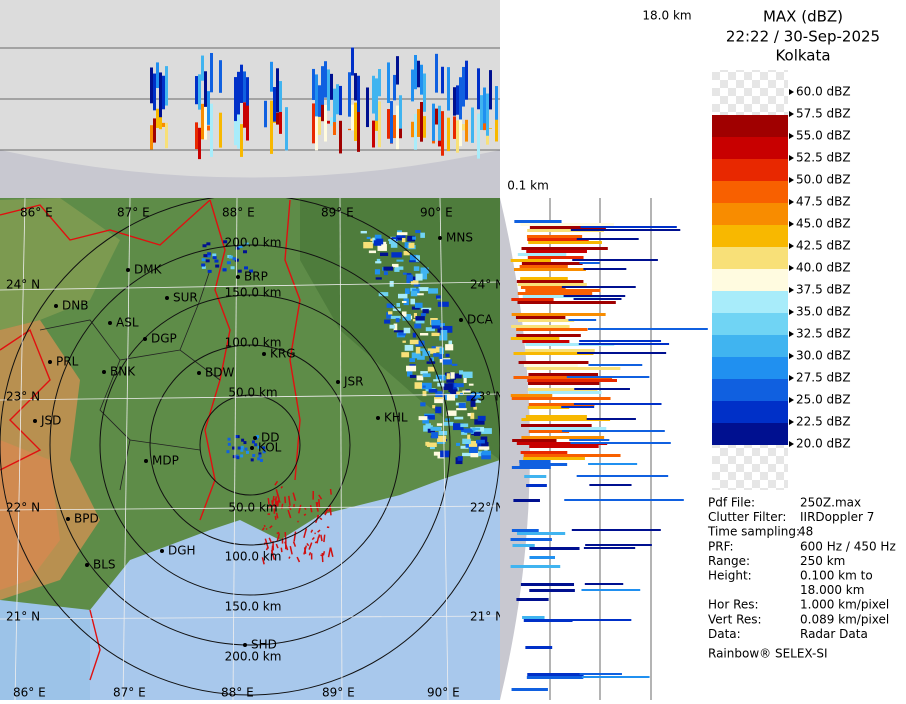 Image resolution: width=906 pixels, height=704 pixels. I want to click on info-value: 1.000 km/pixel, so click(844, 605).